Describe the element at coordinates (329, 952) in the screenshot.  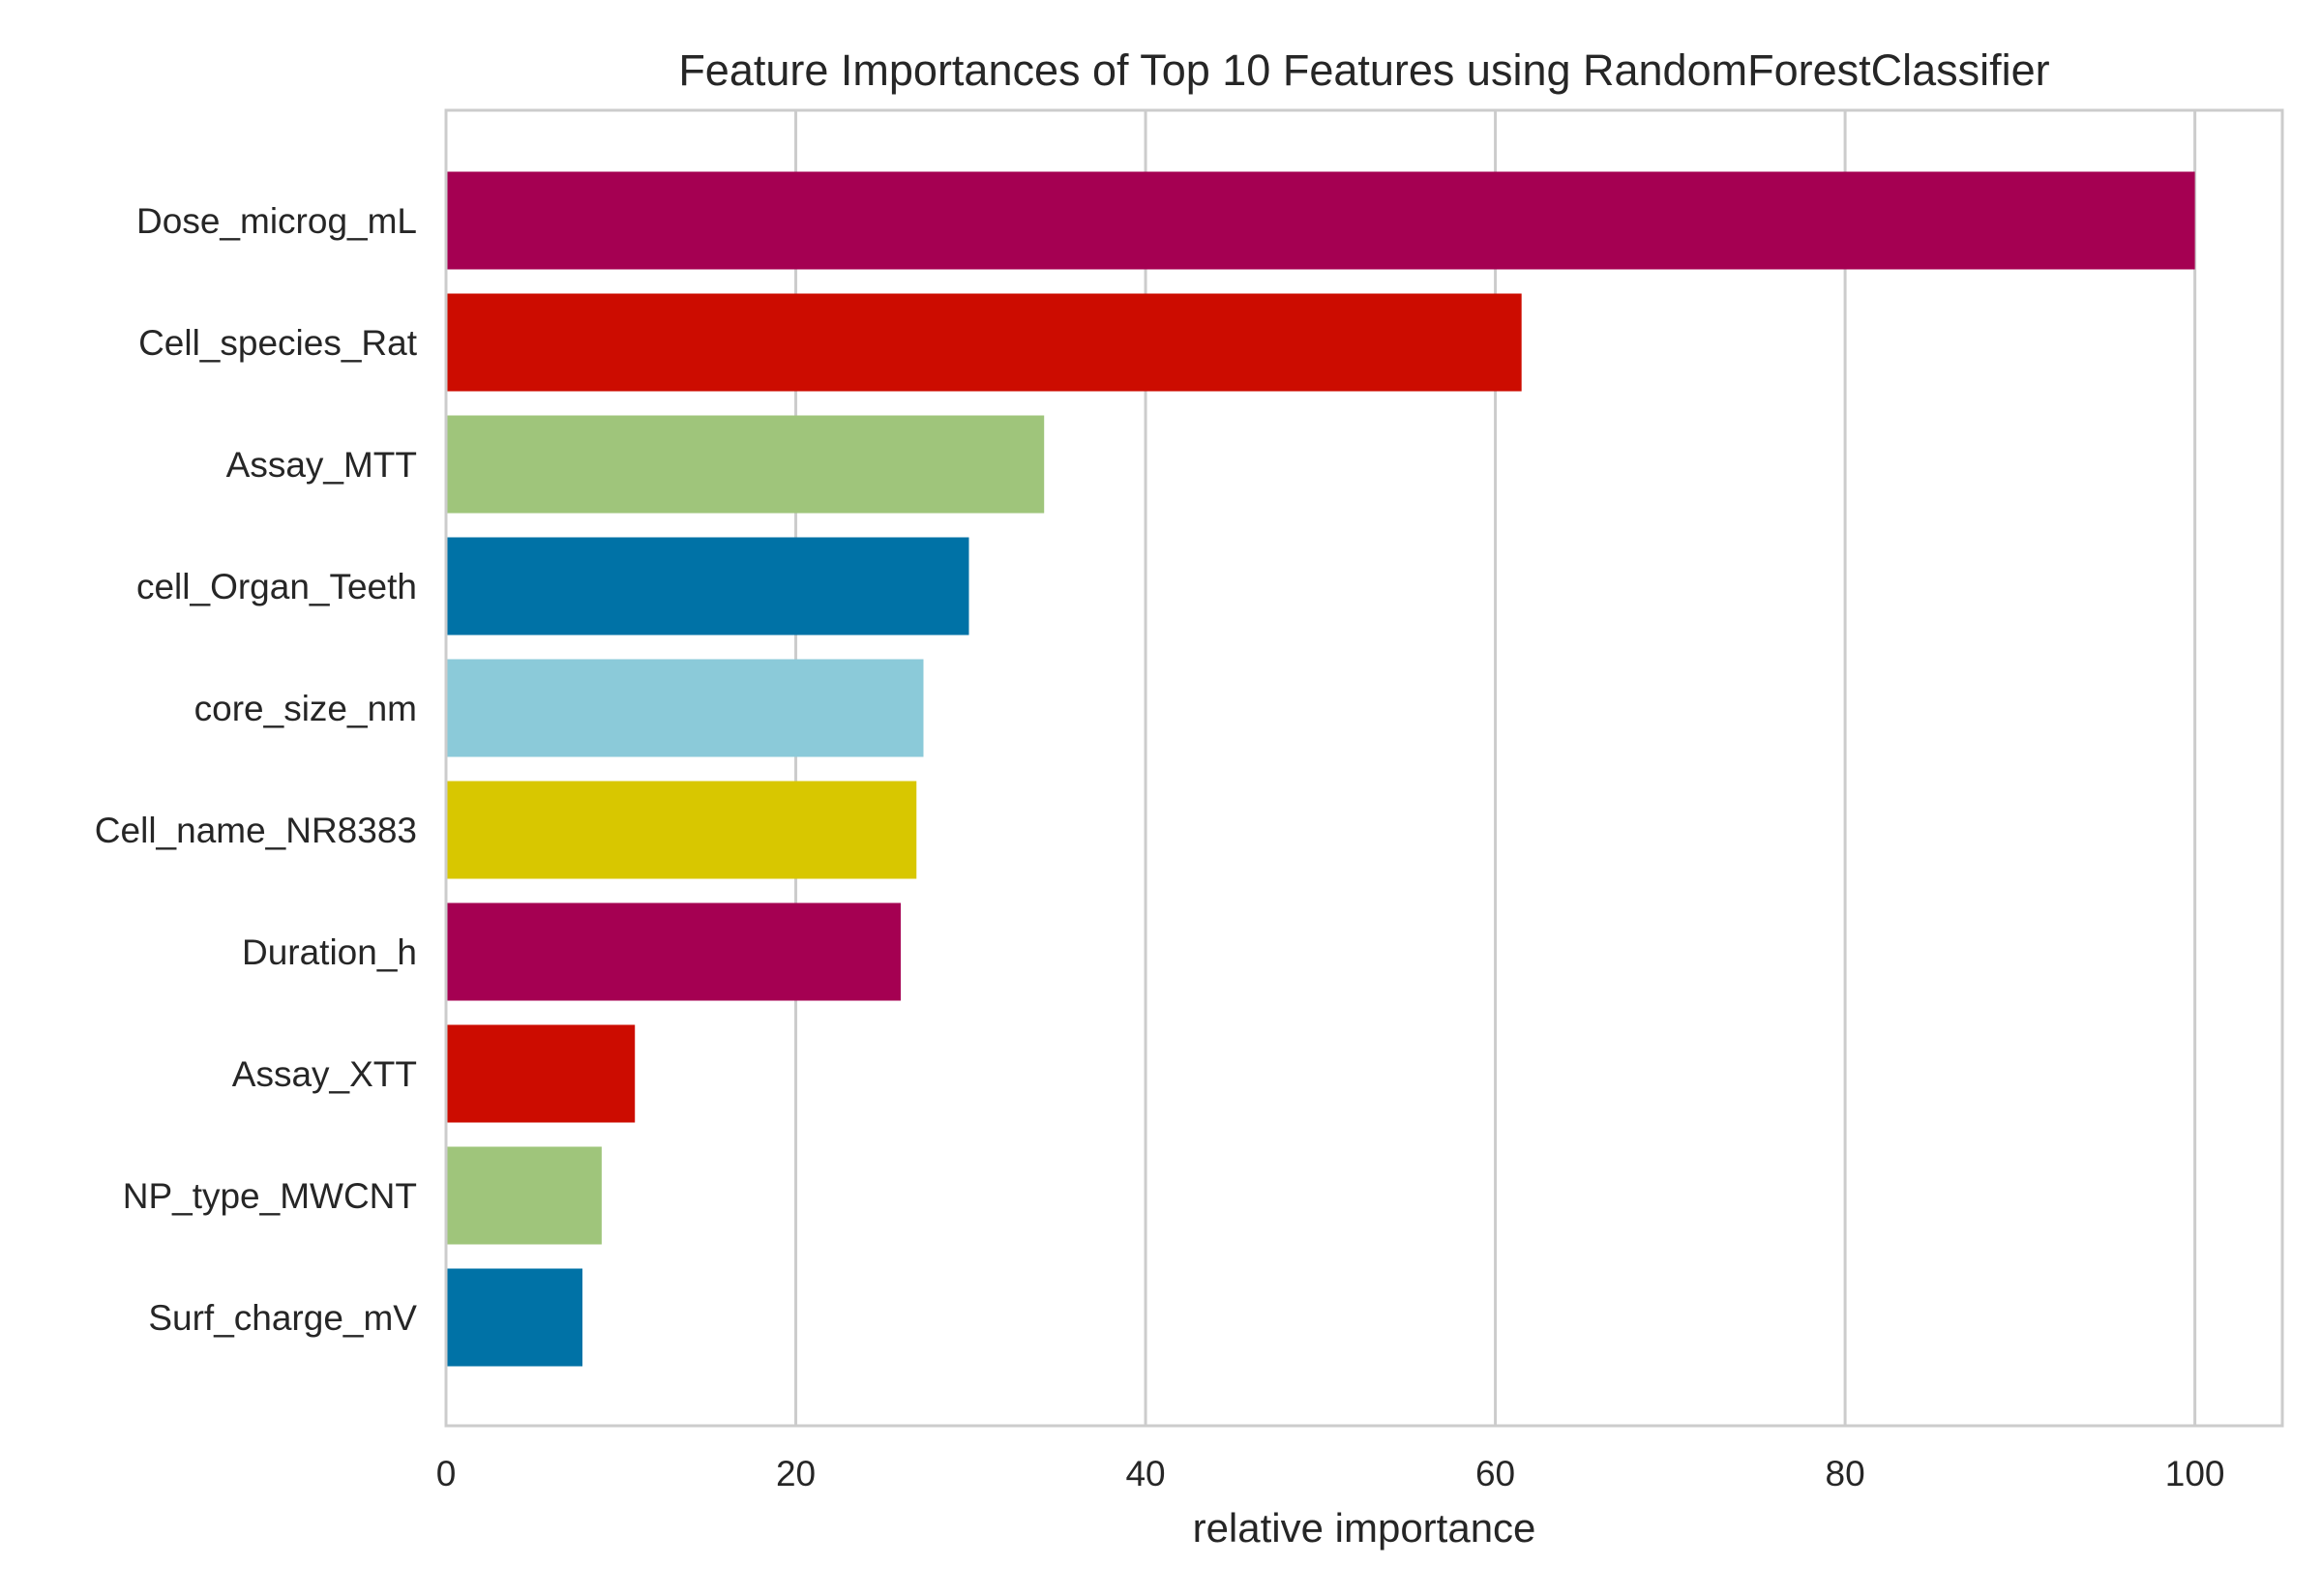
I see `y-tick-label: Duration_h` at that location.